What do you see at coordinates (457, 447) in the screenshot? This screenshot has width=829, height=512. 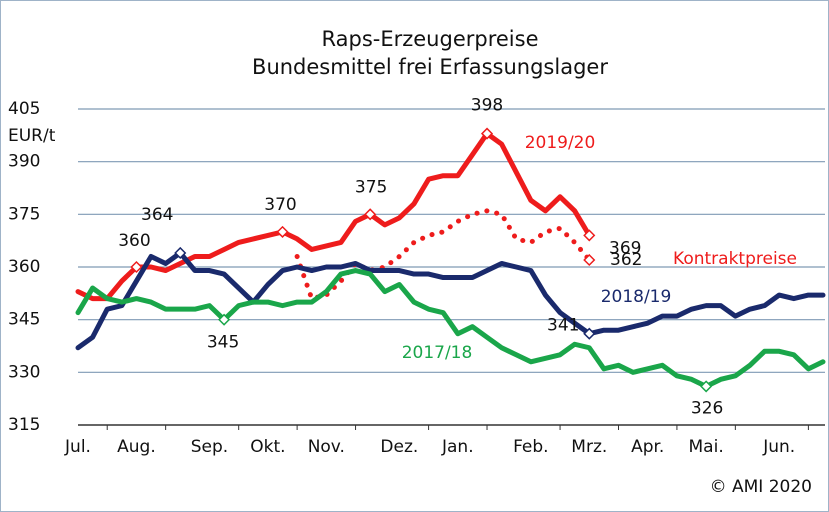 I see `x-tick-label: Jan.` at bounding box center [457, 447].